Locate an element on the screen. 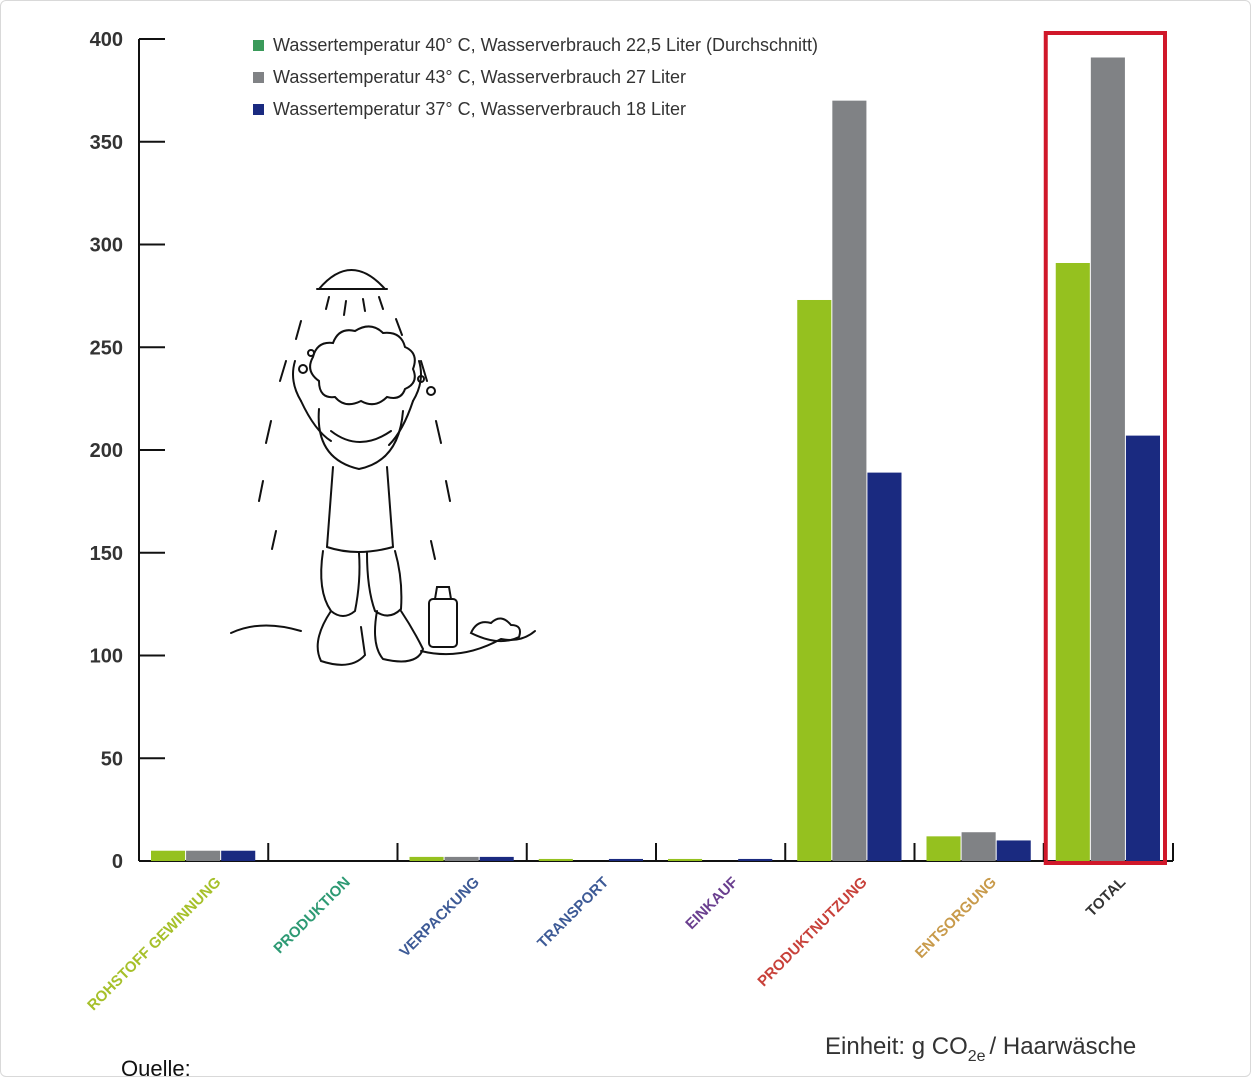 This screenshot has width=1251, height=1077. unit-prefix: Einheit: g CO is located at coordinates (896, 1046).